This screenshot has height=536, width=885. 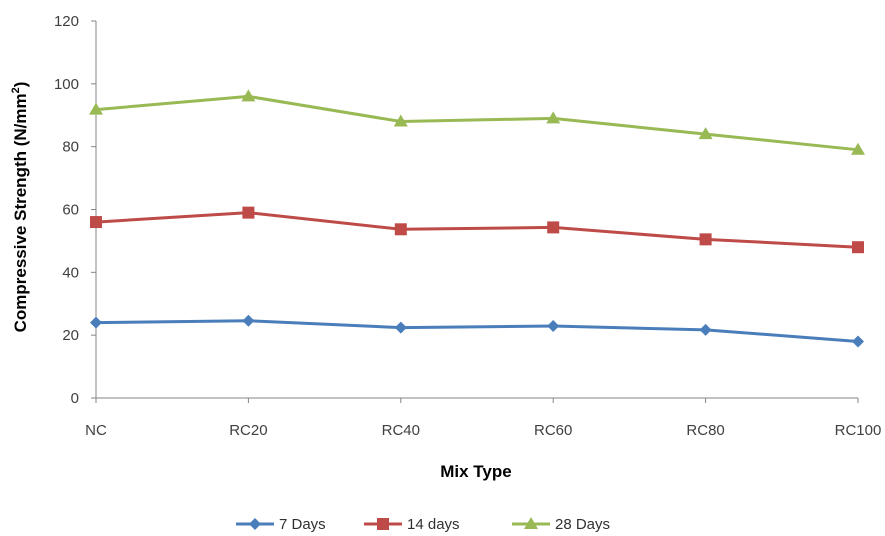 I want to click on legend-item: 28 Days, so click(x=561, y=524).